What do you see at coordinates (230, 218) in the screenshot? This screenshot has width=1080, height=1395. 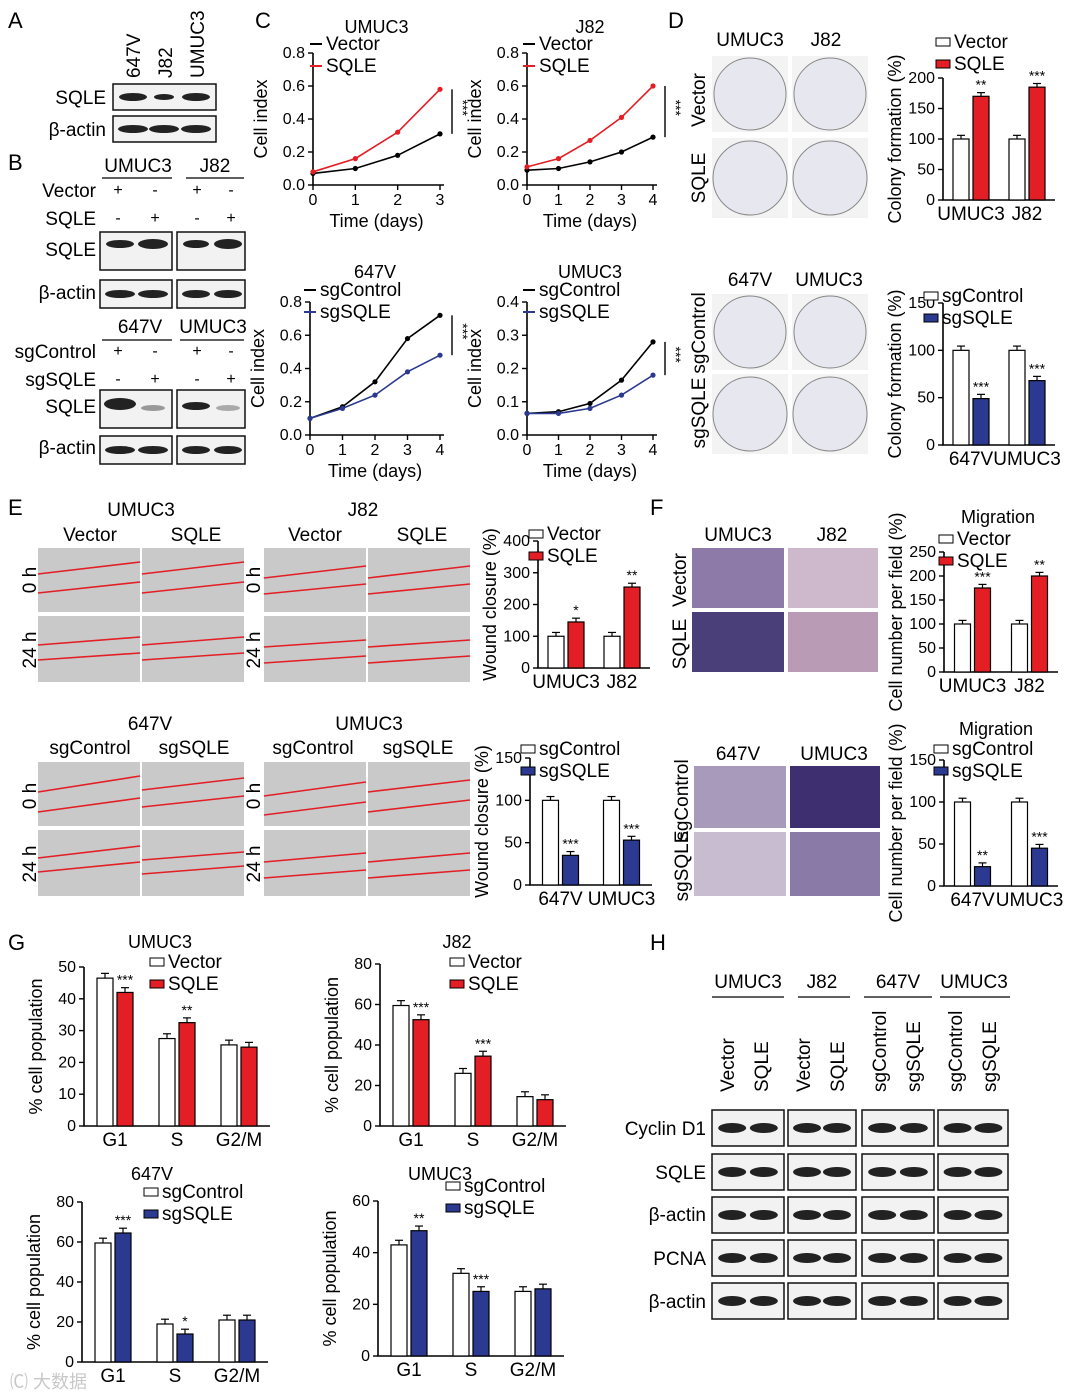 I see `sign: +` at bounding box center [230, 218].